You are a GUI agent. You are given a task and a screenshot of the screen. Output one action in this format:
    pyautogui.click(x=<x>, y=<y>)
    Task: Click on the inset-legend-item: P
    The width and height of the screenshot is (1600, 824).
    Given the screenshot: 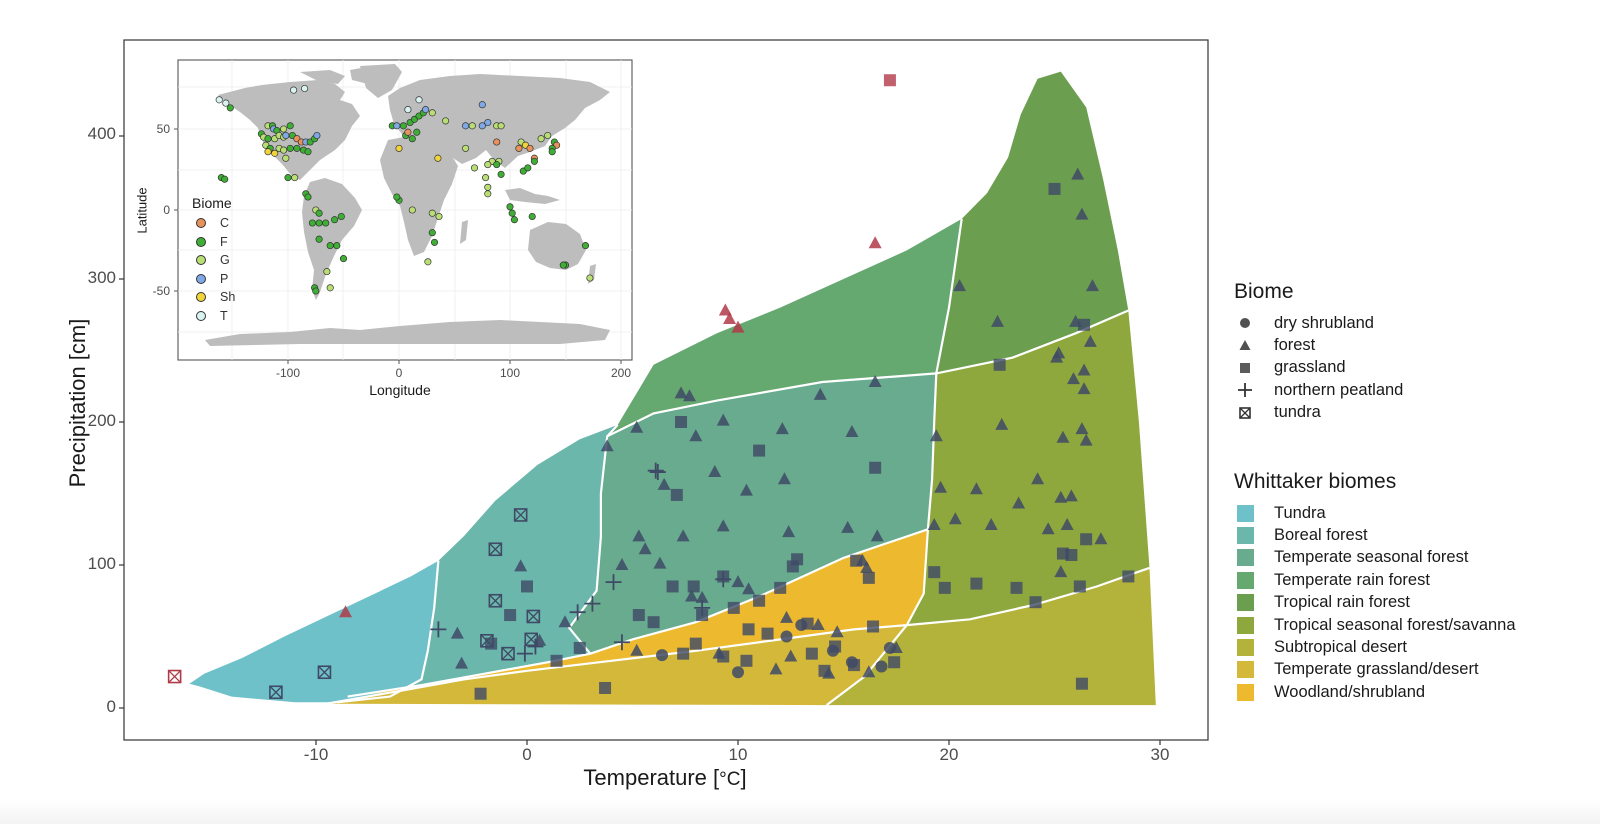 What is the action you would take?
    pyautogui.click(x=213, y=279)
    